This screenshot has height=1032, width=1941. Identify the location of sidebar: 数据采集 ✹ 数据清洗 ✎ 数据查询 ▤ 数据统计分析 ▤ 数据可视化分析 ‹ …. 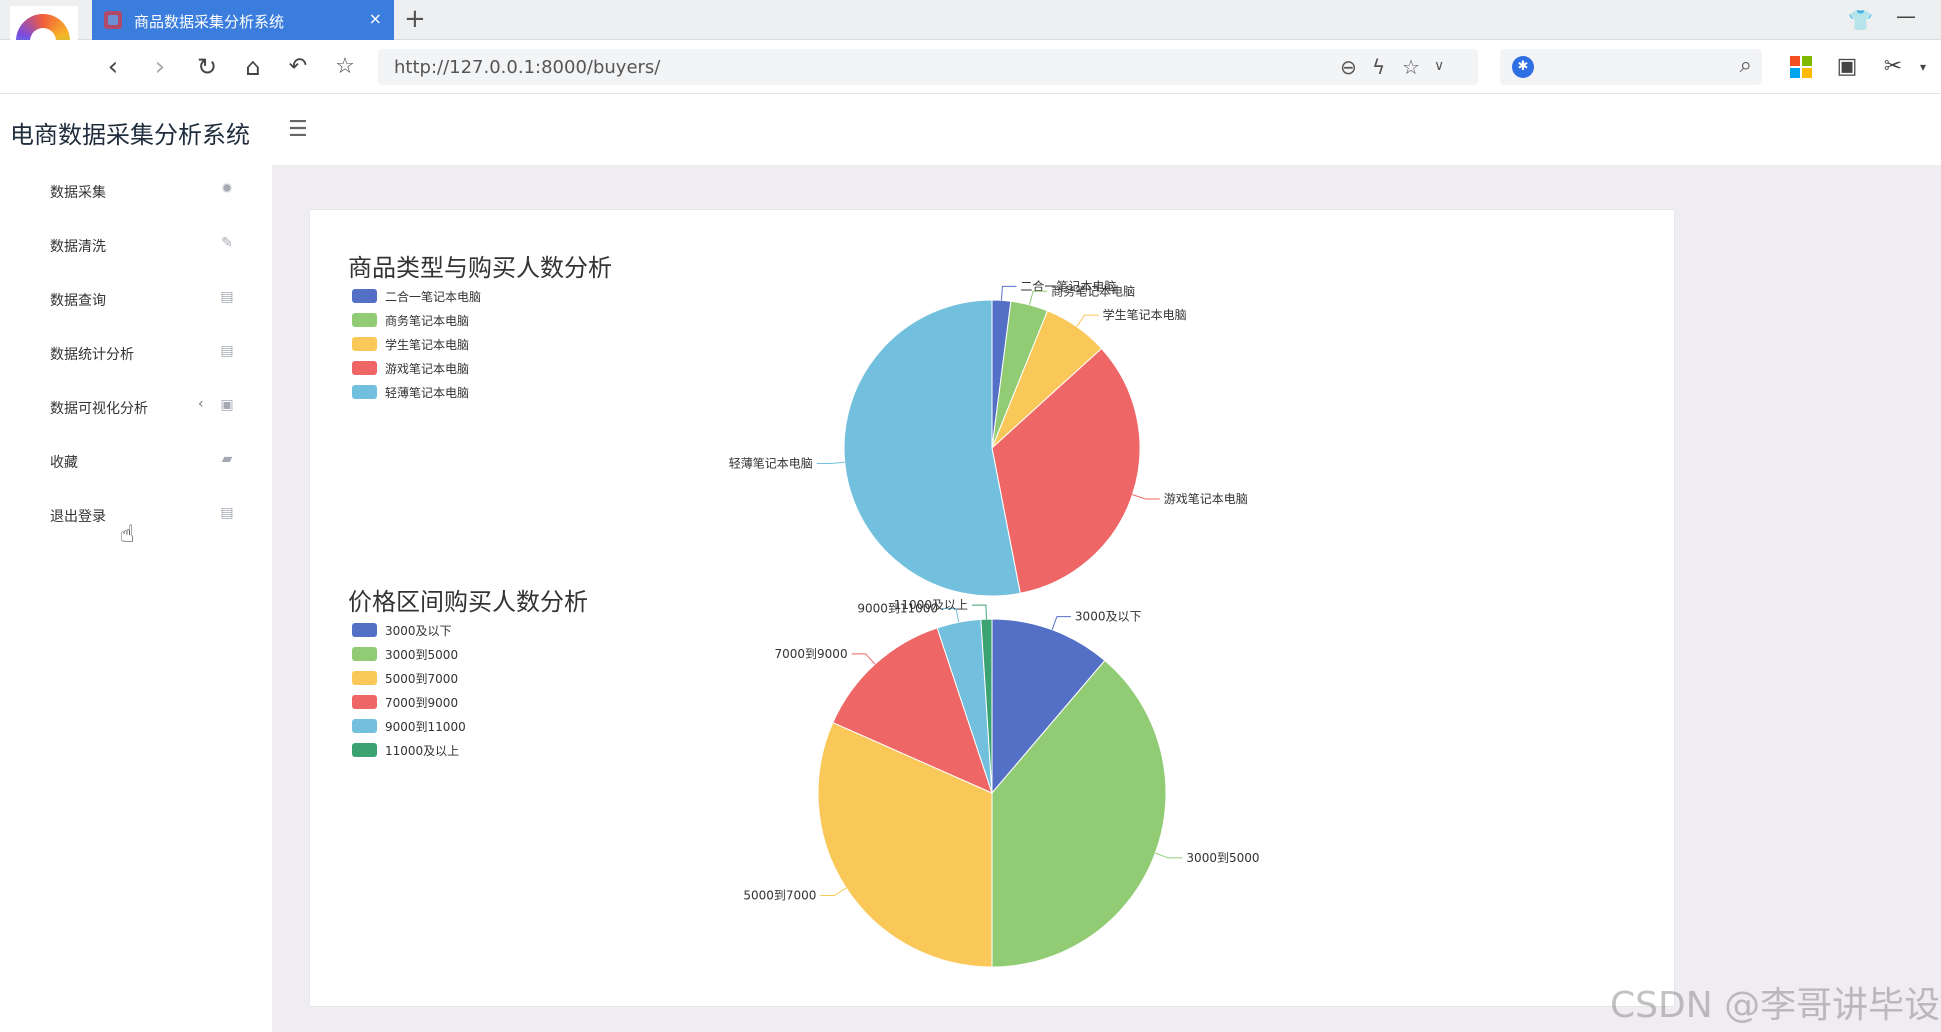
(136, 598).